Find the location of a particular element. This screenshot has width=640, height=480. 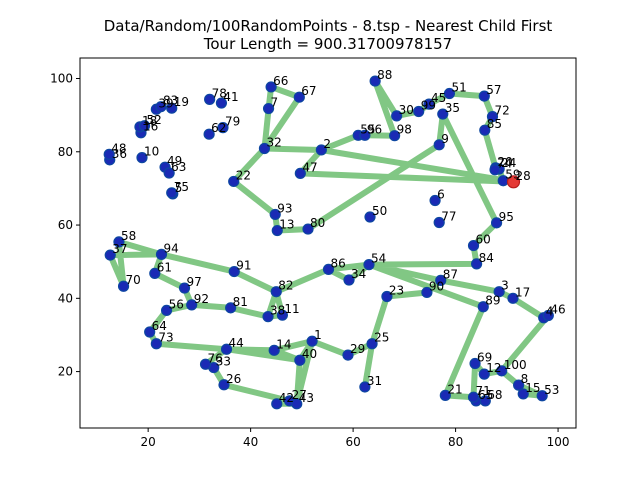

city-label-42: 42 is located at coordinates (286, 398).